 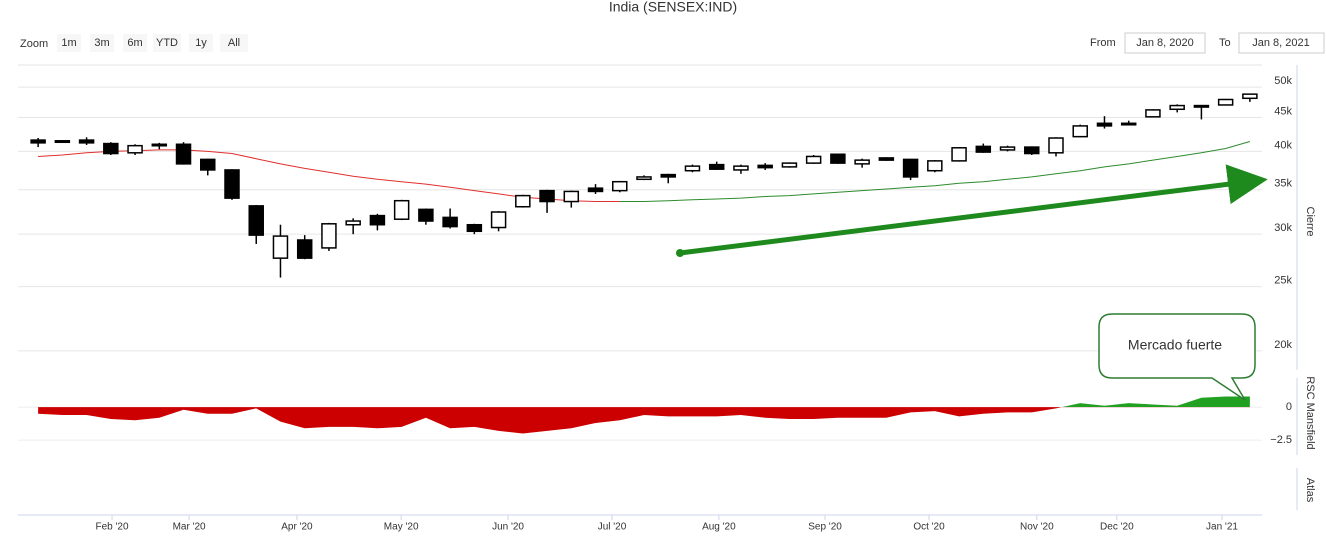 What do you see at coordinates (1117, 527) in the screenshot?
I see `x-tick-label: Dec '20` at bounding box center [1117, 527].